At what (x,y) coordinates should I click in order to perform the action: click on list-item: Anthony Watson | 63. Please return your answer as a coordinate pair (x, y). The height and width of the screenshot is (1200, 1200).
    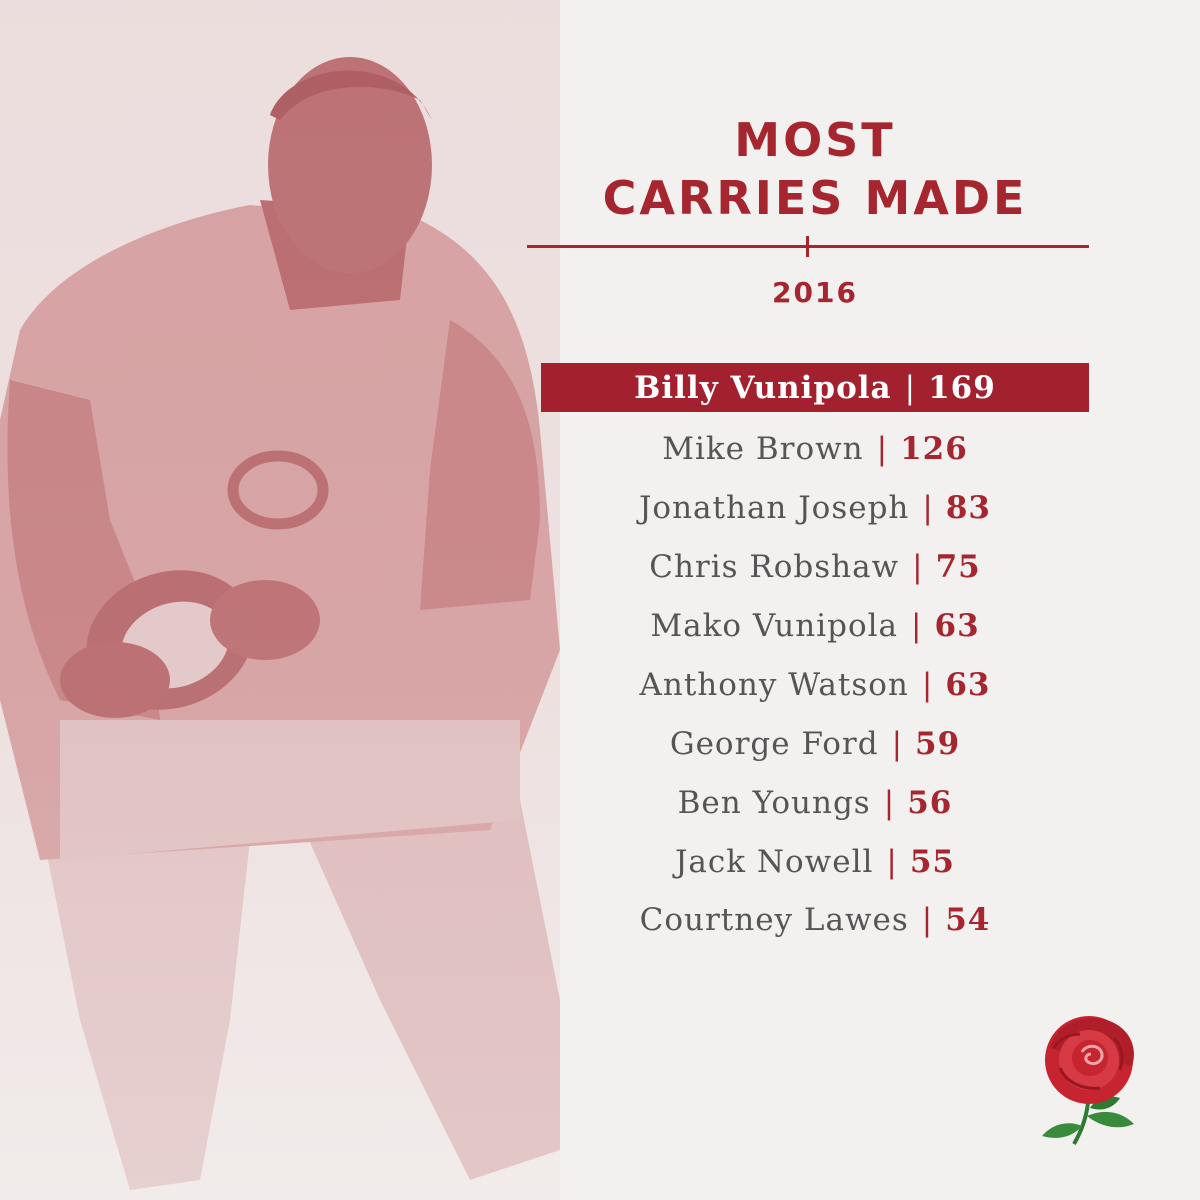
    Looking at the image, I should click on (815, 685).